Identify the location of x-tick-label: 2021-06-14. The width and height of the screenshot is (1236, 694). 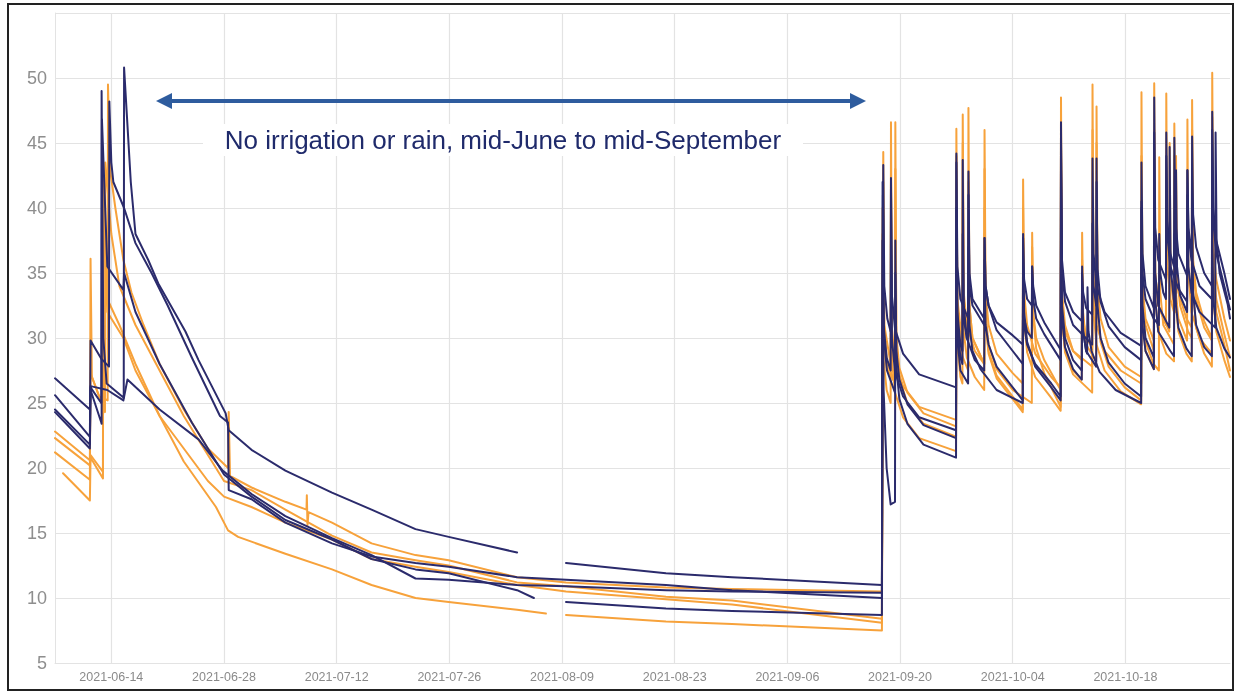
(111, 676).